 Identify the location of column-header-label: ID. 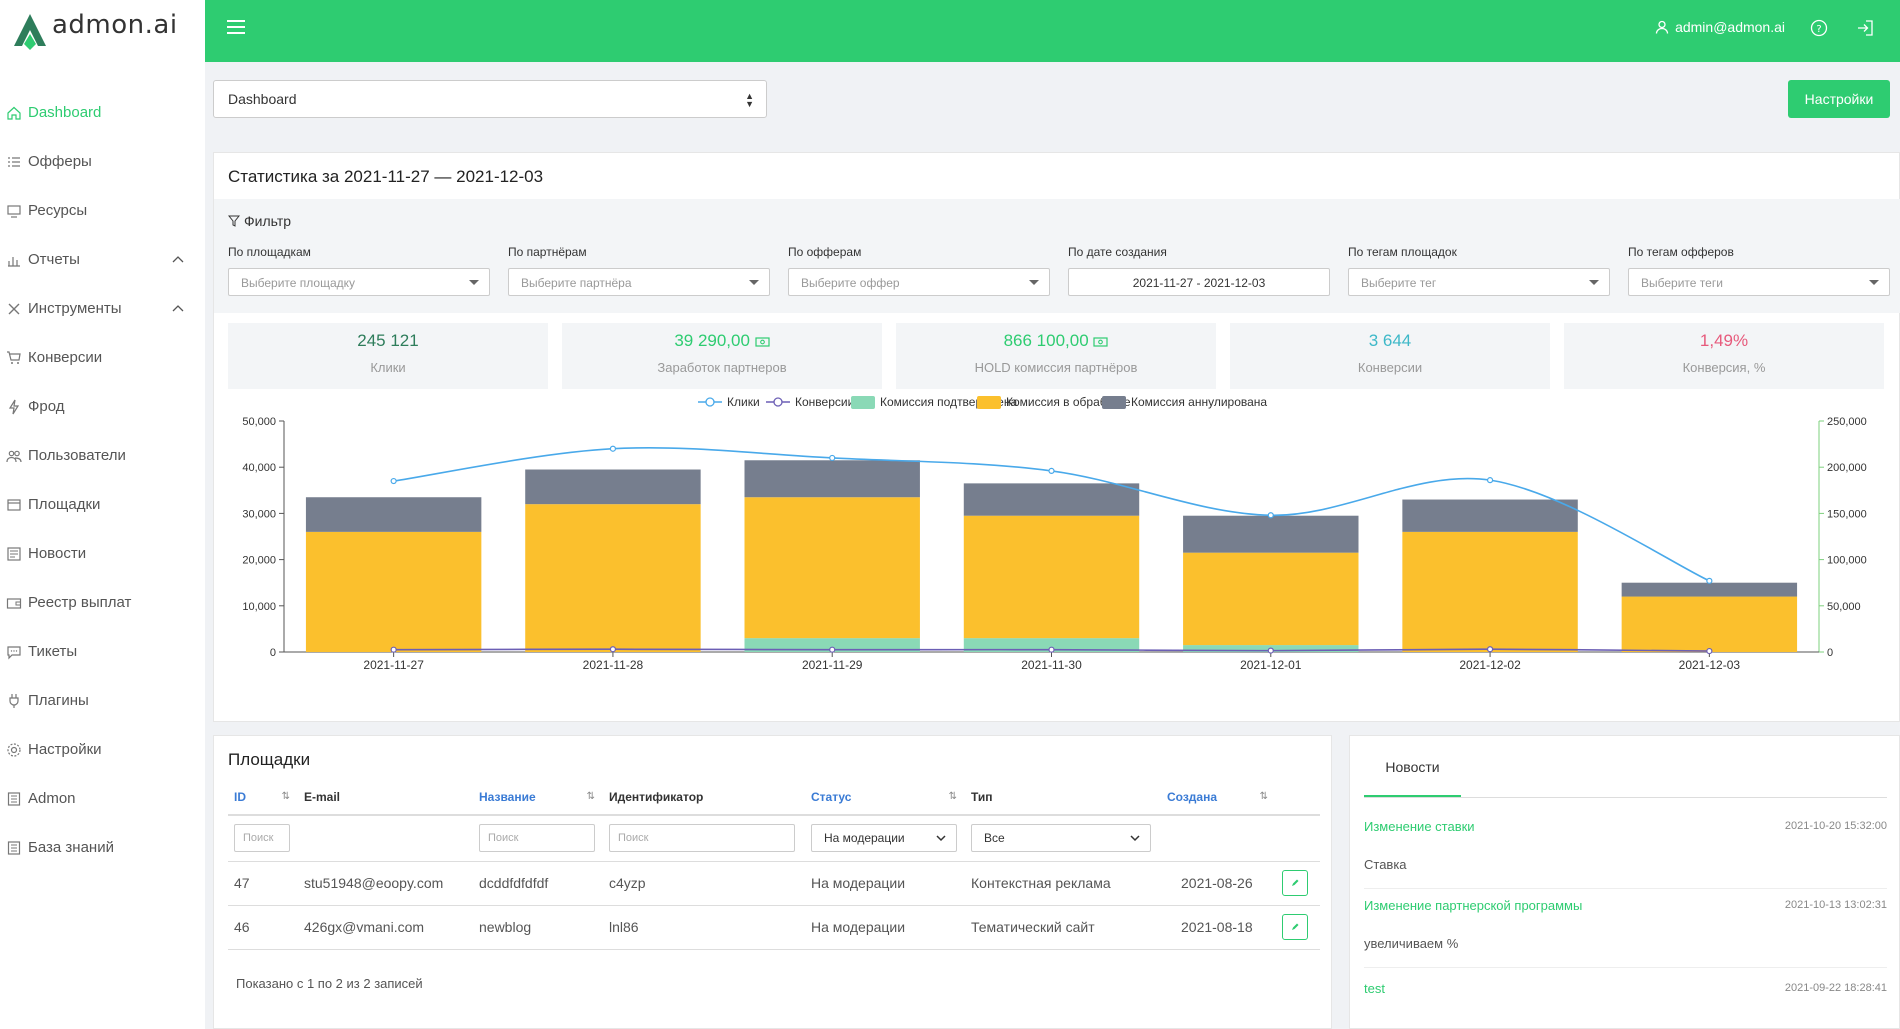
(240, 796).